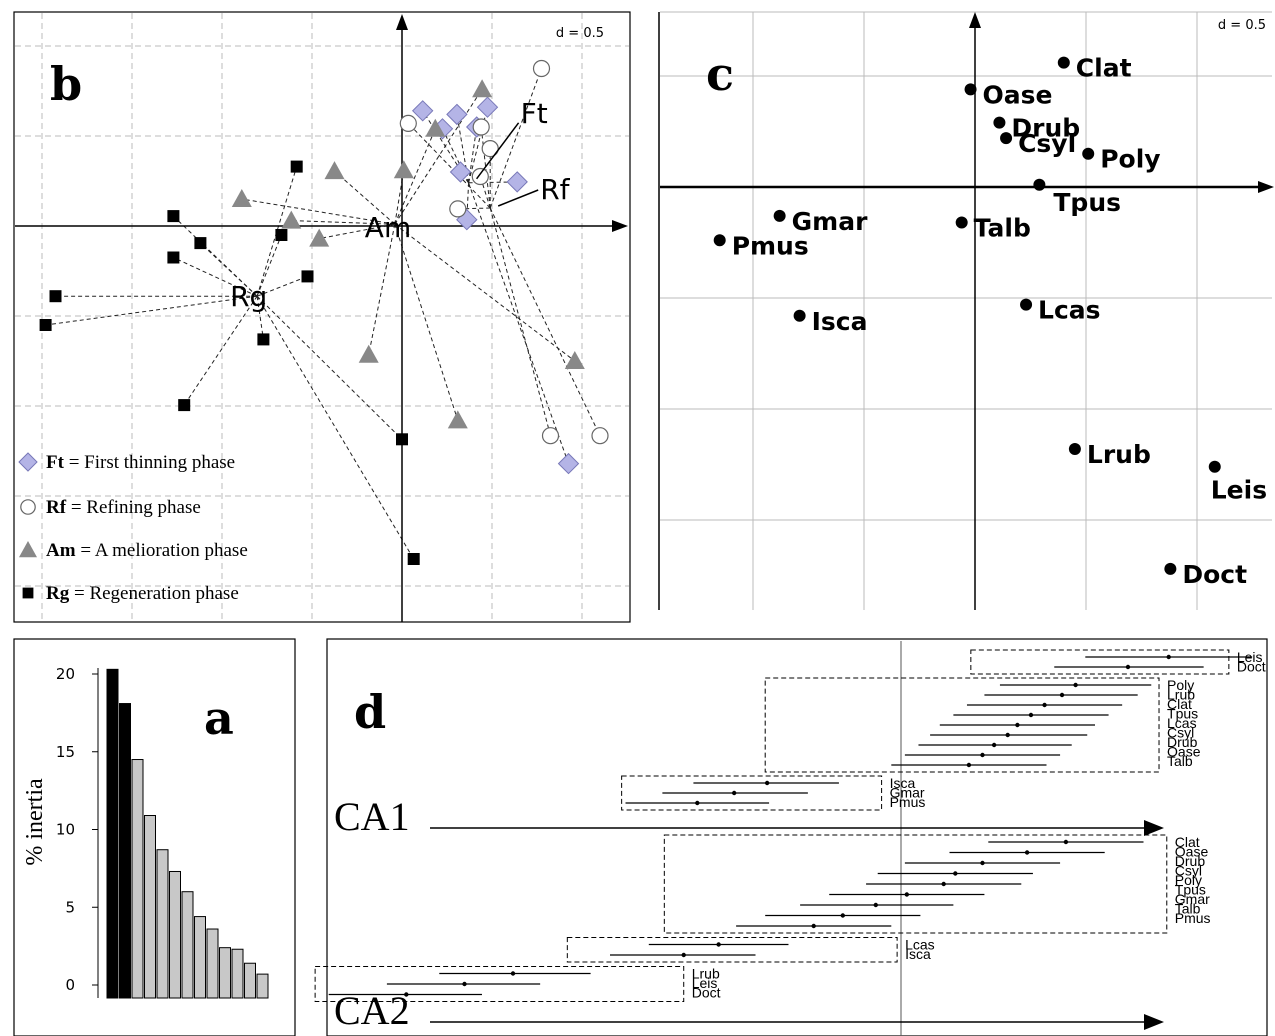 This screenshot has width=1275, height=1036. I want to click on legend-marker-ft, so click(28, 462).